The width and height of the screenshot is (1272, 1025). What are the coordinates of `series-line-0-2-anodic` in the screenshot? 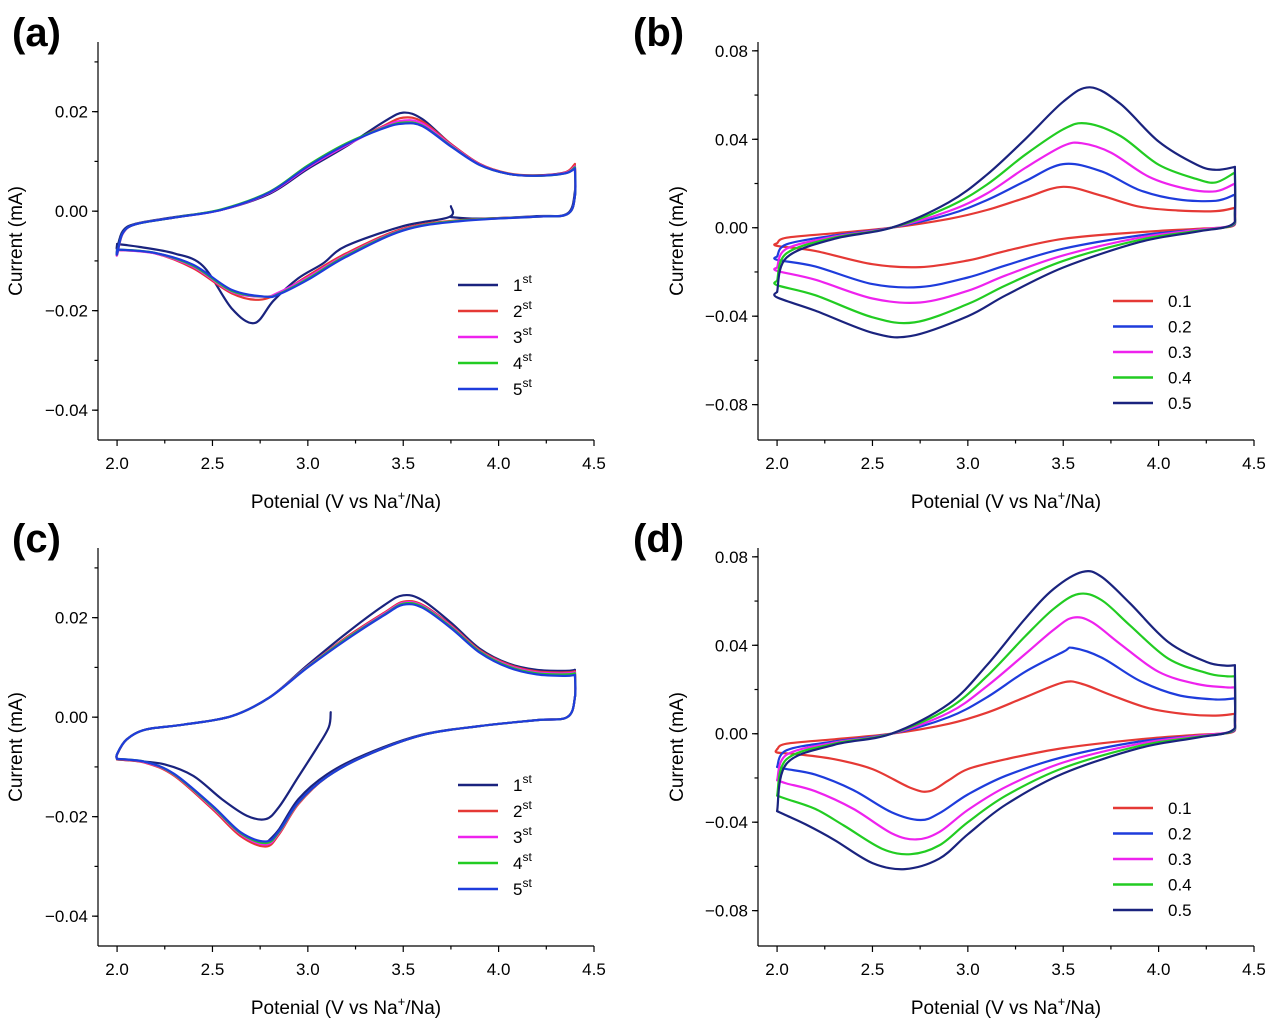 It's located at (1006, 707).